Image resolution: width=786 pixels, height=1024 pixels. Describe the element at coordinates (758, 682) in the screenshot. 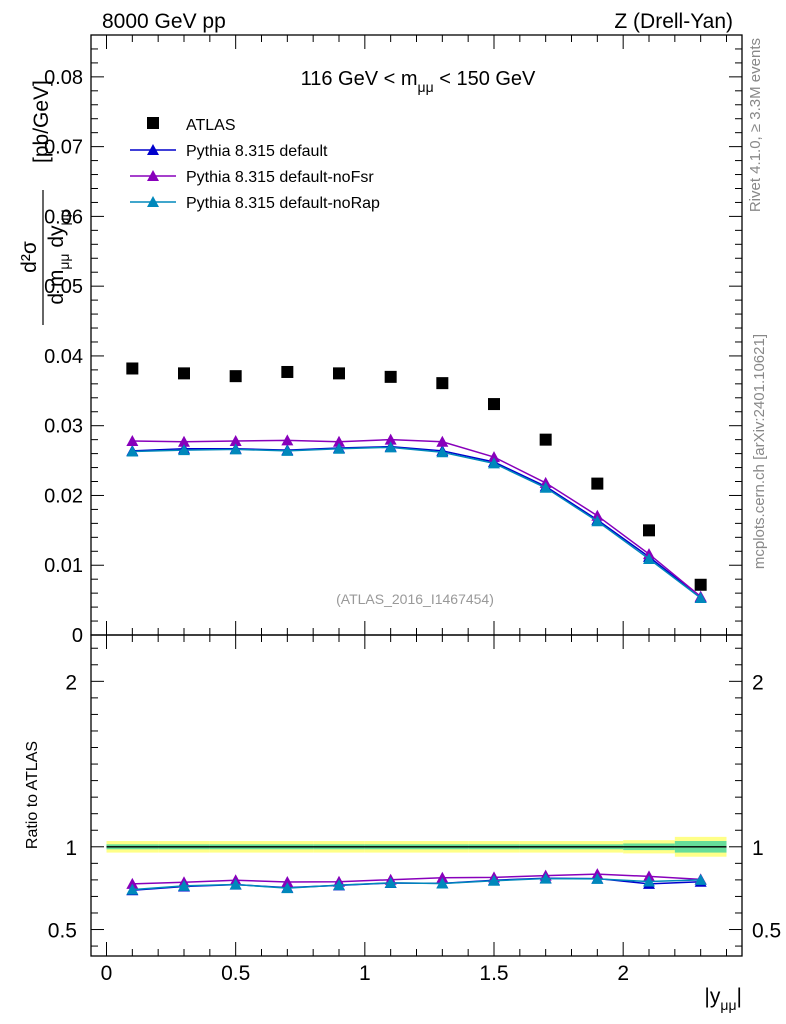

I see `ratio-ytick-label-right: 2` at that location.